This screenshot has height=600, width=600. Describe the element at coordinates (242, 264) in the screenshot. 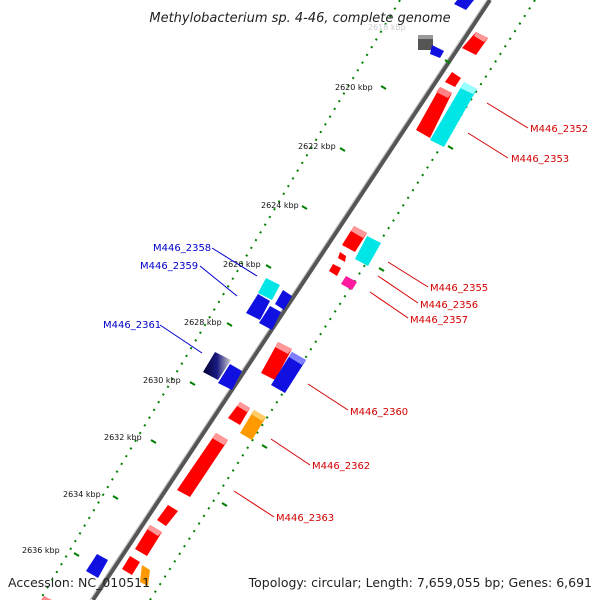

I see `scale-label-2626: 2626 kbp` at that location.